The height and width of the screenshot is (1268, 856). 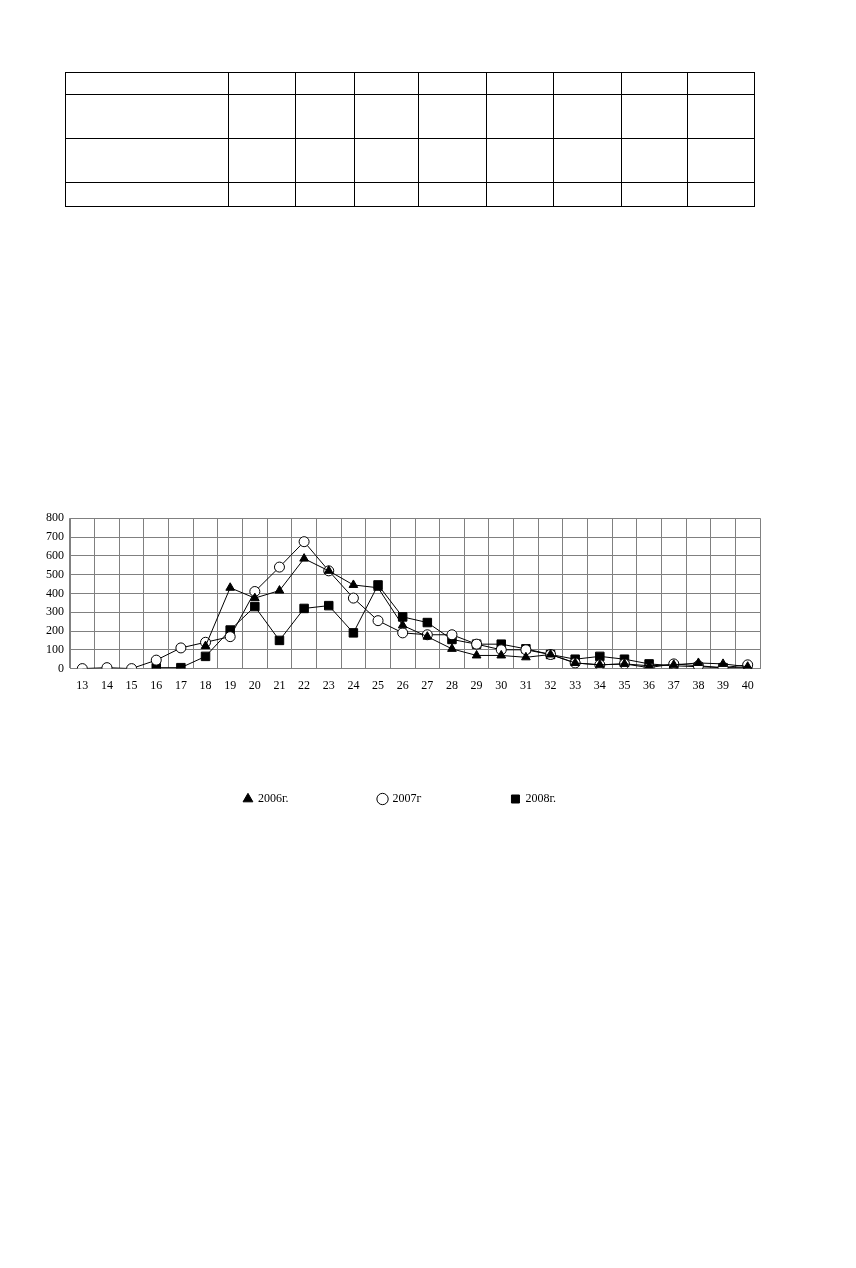 What do you see at coordinates (476, 684) in the screenshot?
I see `x-tick-label: 29` at bounding box center [476, 684].